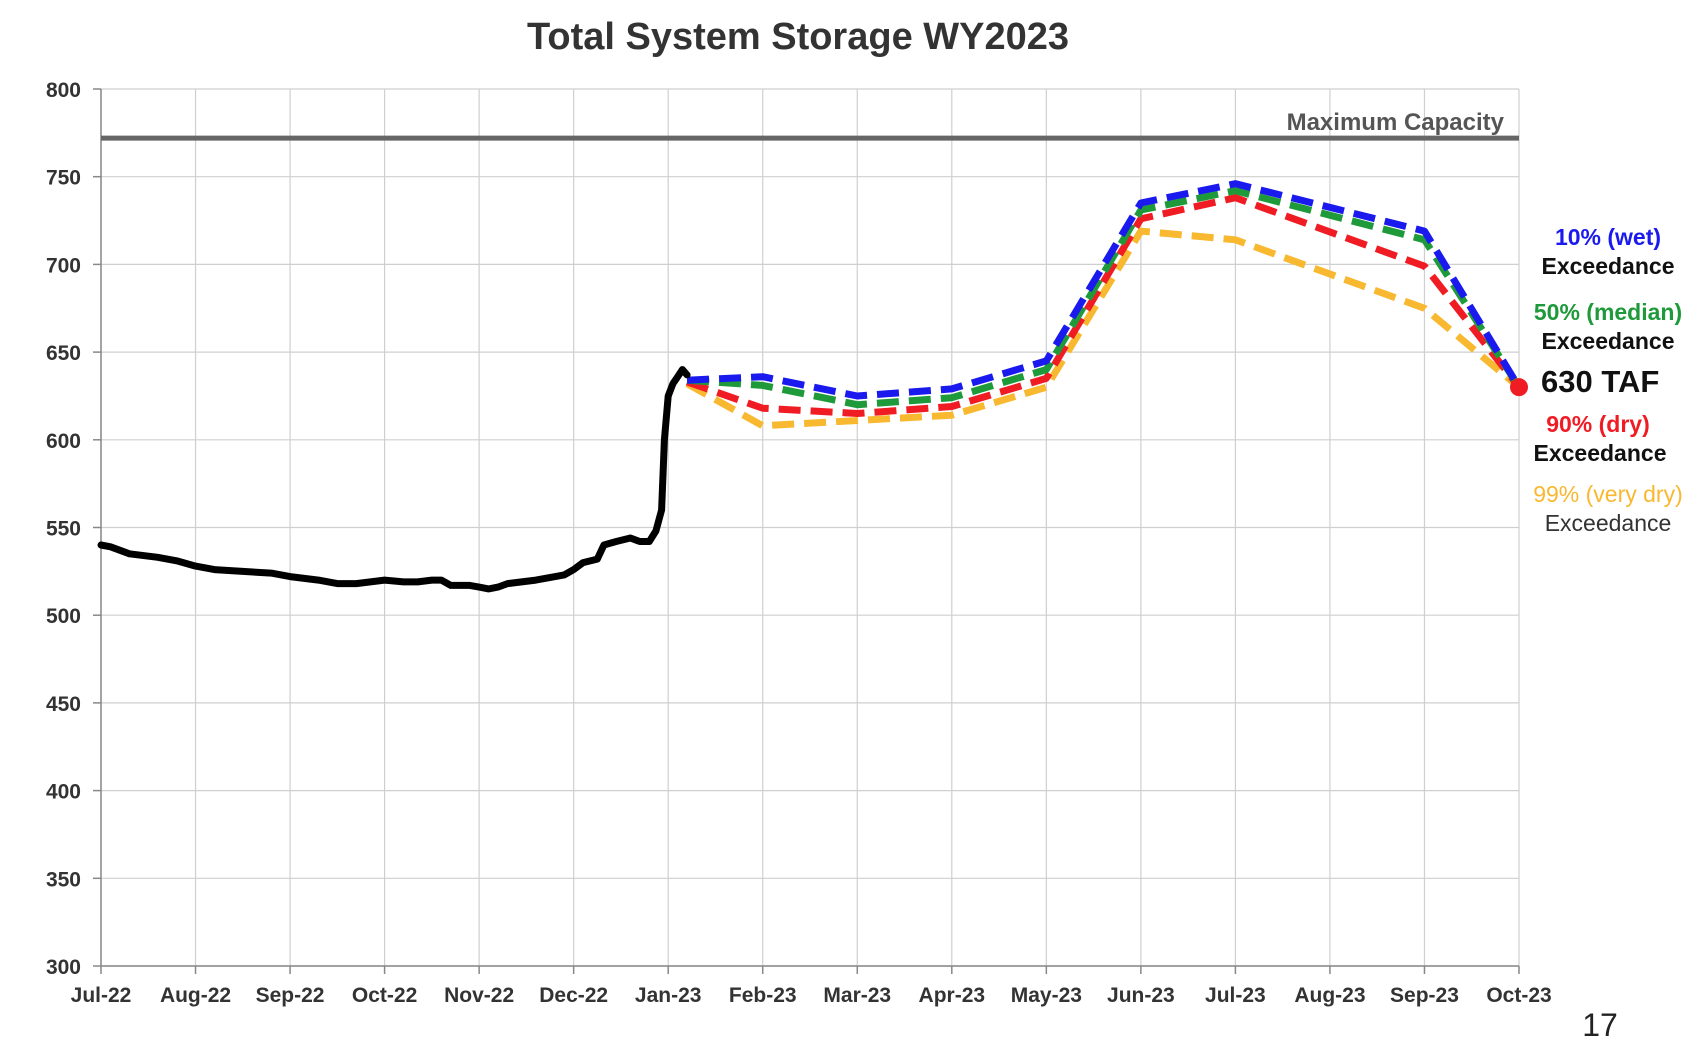 The image size is (1707, 1039). I want to click on x-tick-label: Sep-22, so click(290, 995).